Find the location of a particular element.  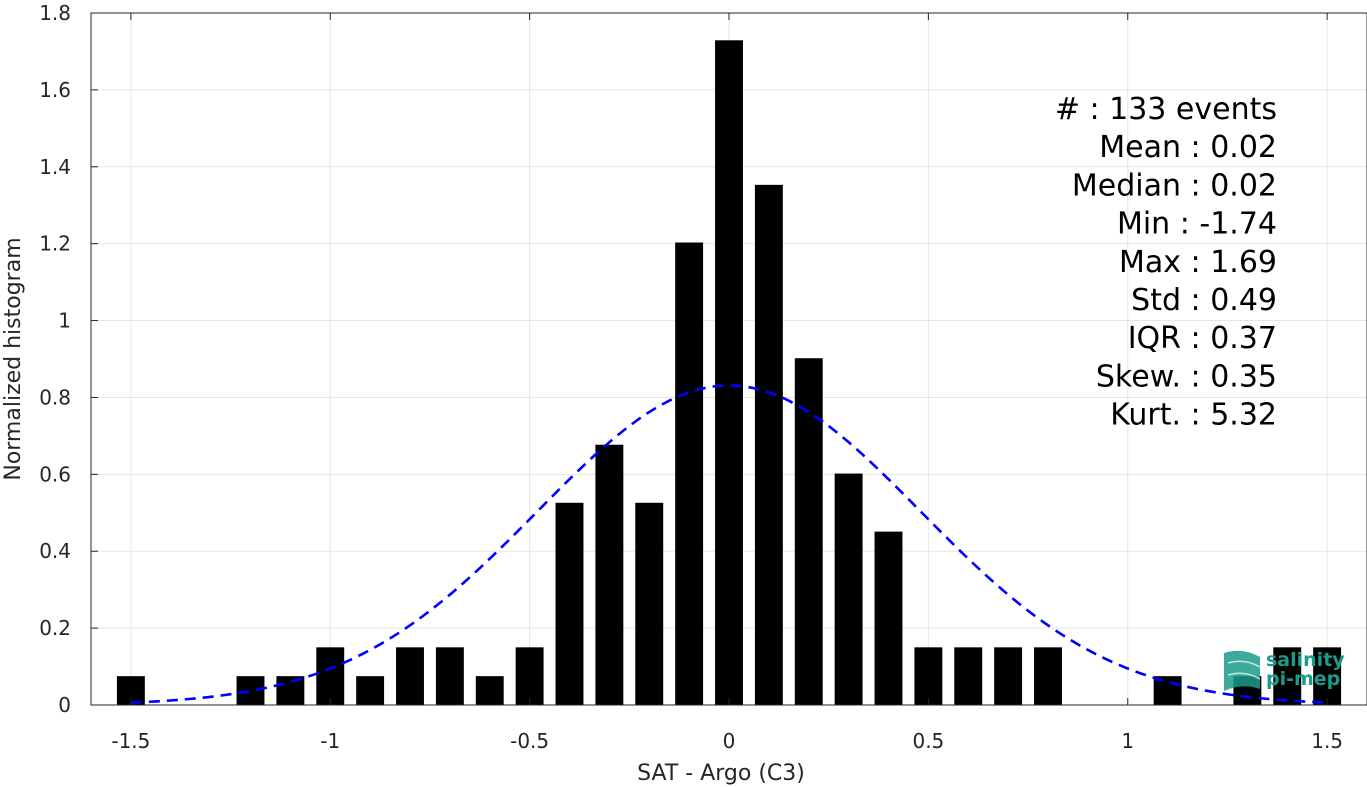

x-tick-label: -0.5 is located at coordinates (529, 741).